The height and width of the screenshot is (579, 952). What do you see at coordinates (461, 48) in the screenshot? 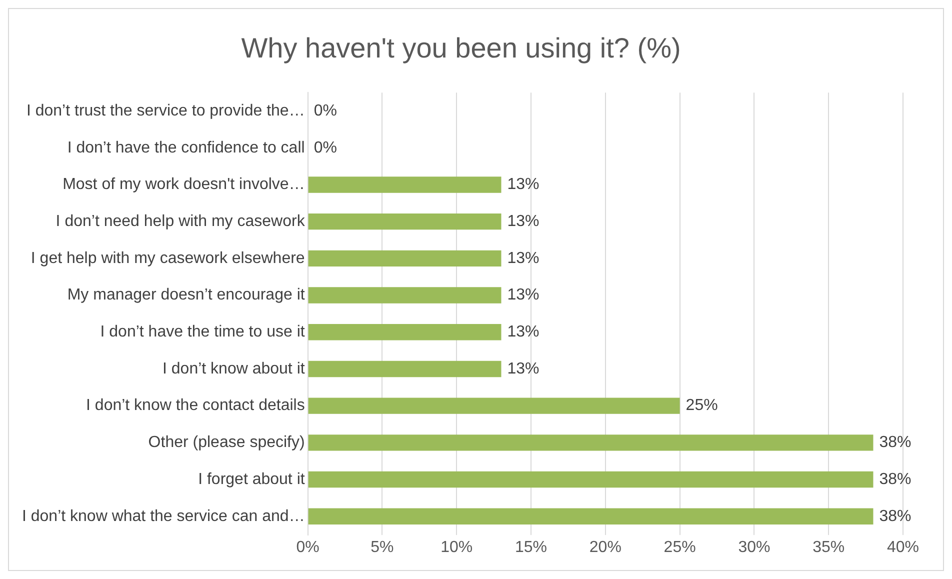
I see `chart-title: Why haven't you been using it? (%)` at bounding box center [461, 48].